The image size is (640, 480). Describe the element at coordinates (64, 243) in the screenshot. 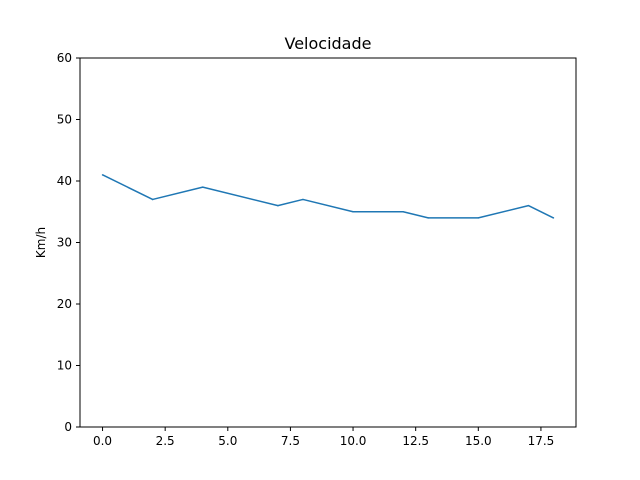

I see `y-tick-label: 30` at that location.